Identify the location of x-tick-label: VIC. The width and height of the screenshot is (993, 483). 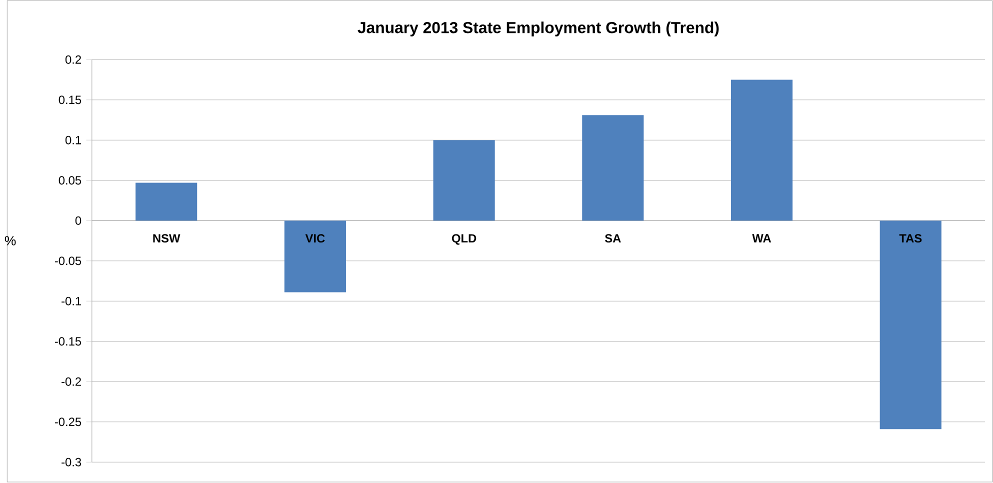
(315, 238).